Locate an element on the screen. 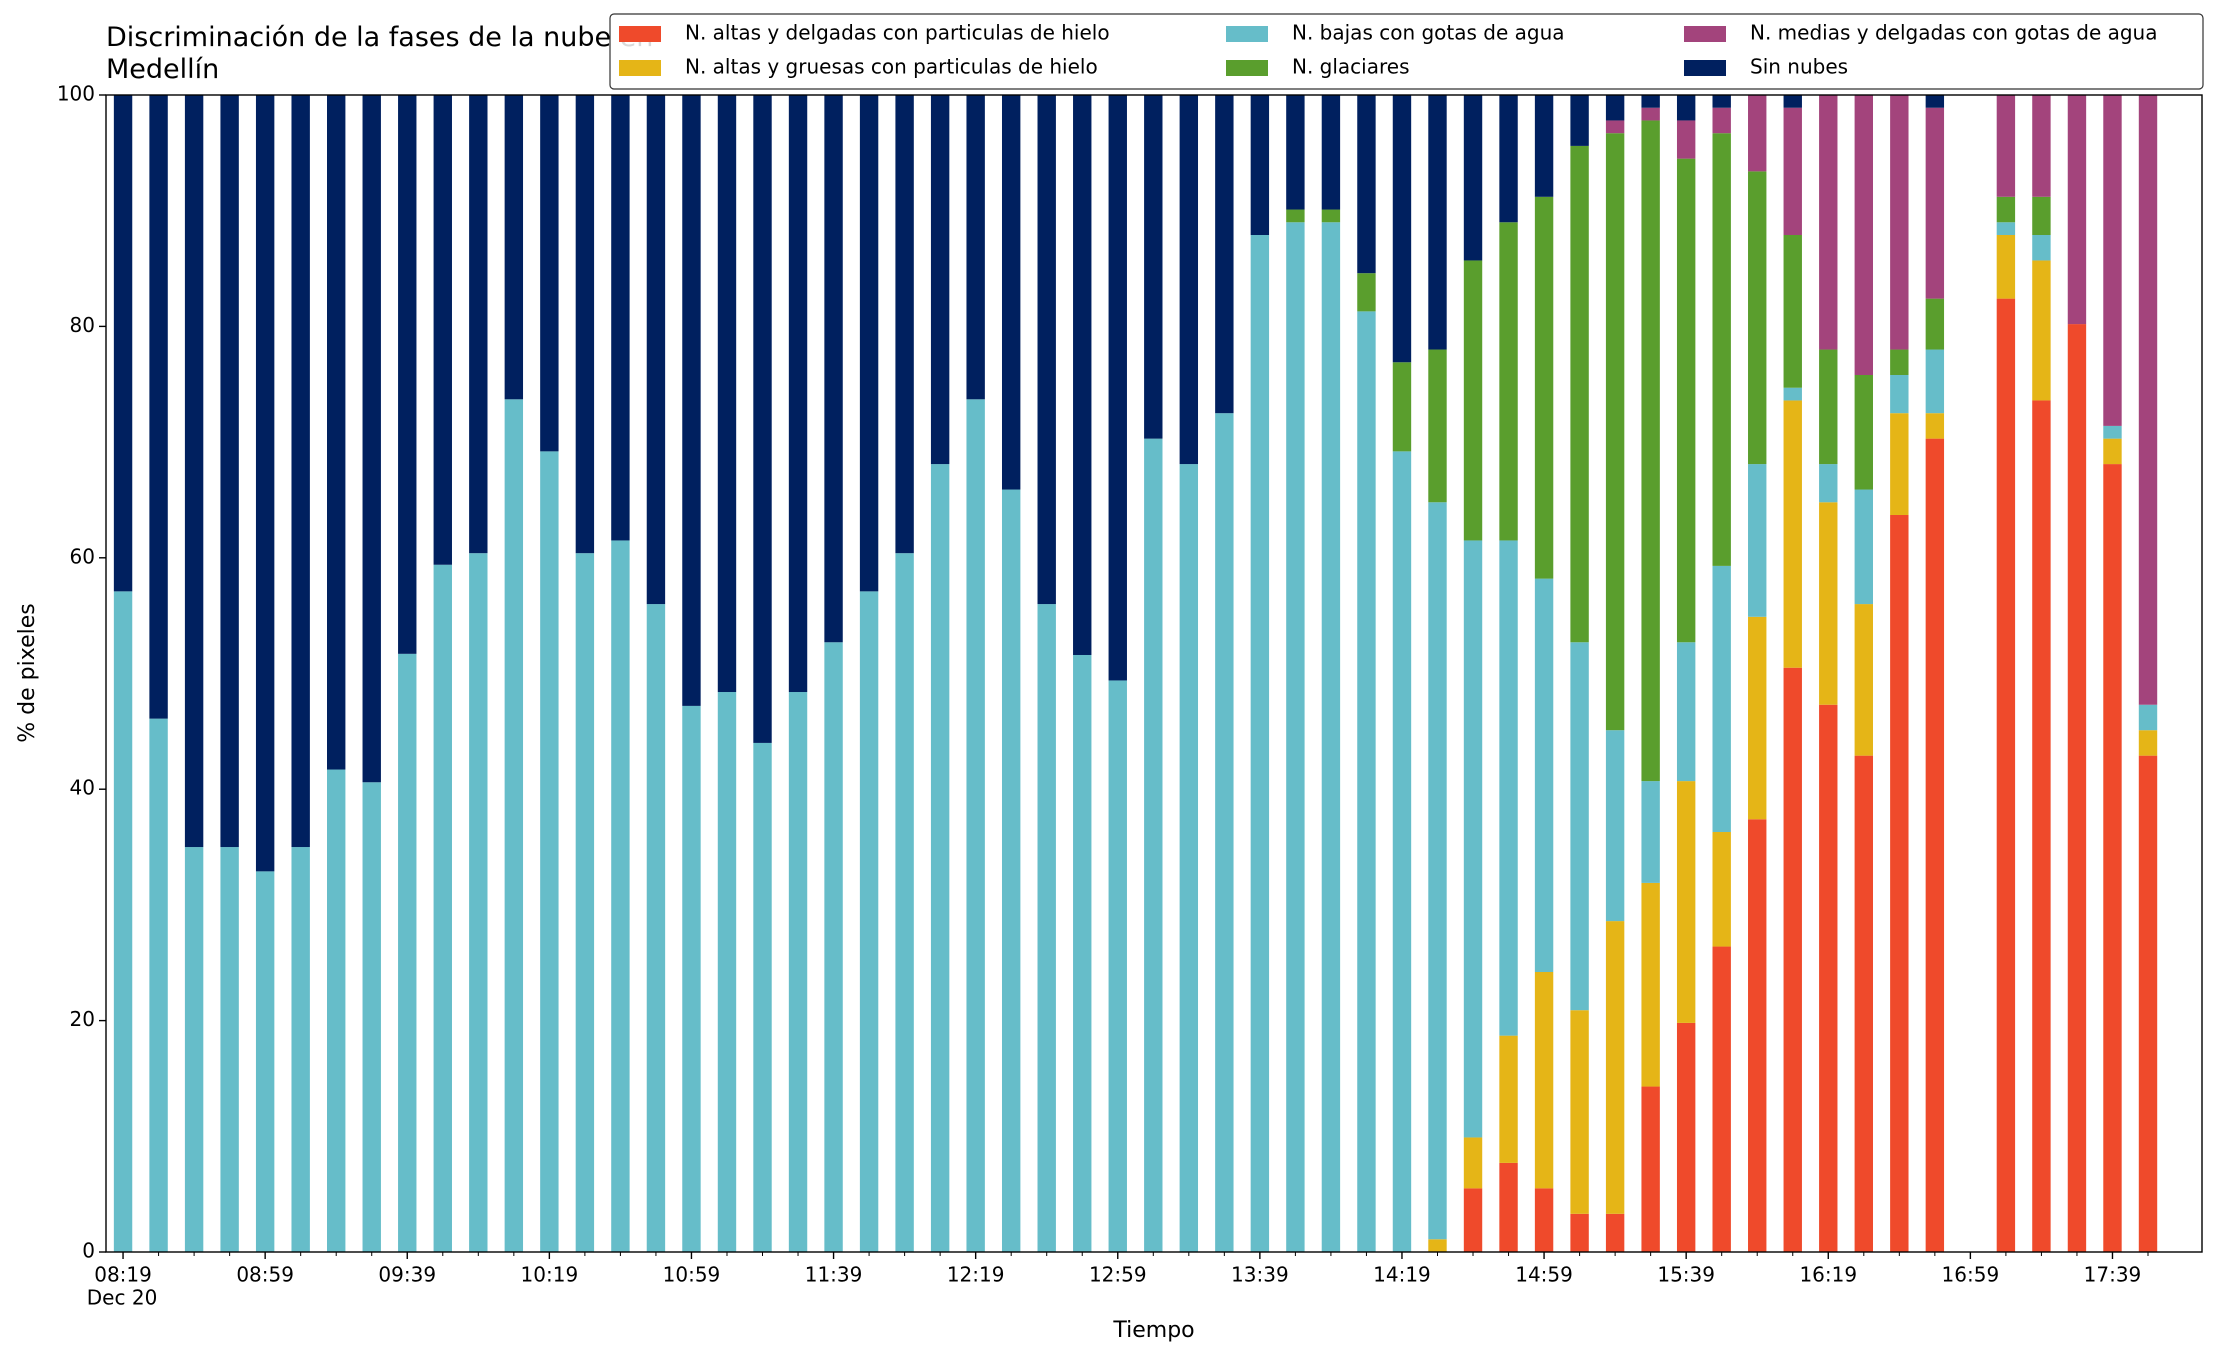  legend-label: Sin nubes is located at coordinates (1799, 67).